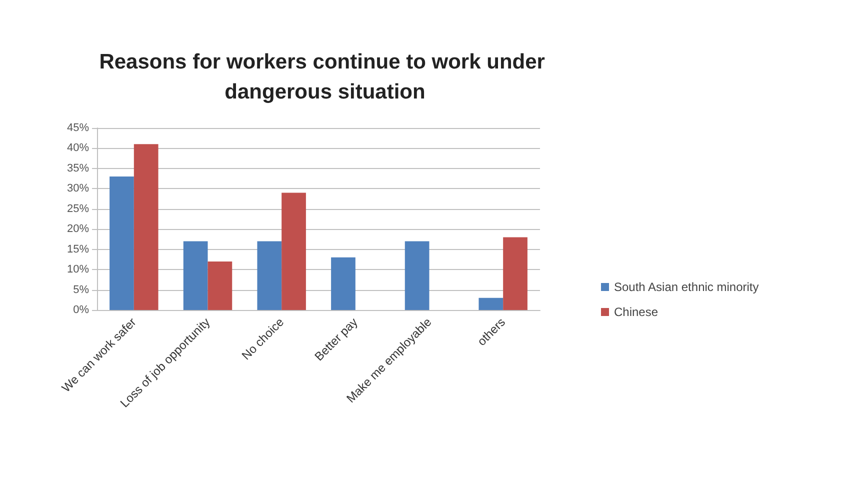 This screenshot has width=852, height=501. What do you see at coordinates (81, 290) in the screenshot?
I see `y-tick-label: 5%` at bounding box center [81, 290].